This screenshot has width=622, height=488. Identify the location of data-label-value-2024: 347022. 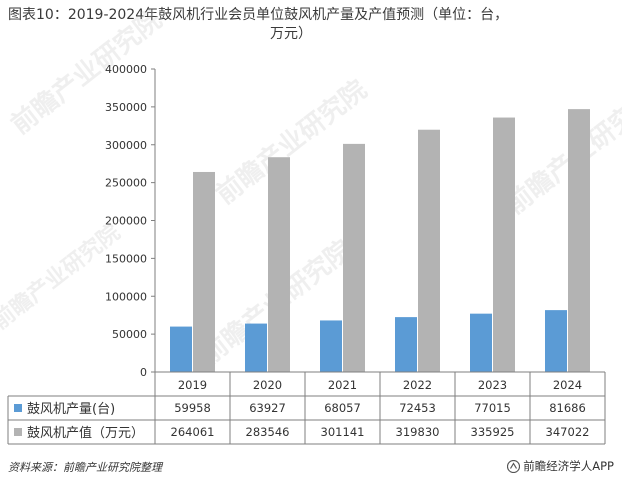
(568, 432).